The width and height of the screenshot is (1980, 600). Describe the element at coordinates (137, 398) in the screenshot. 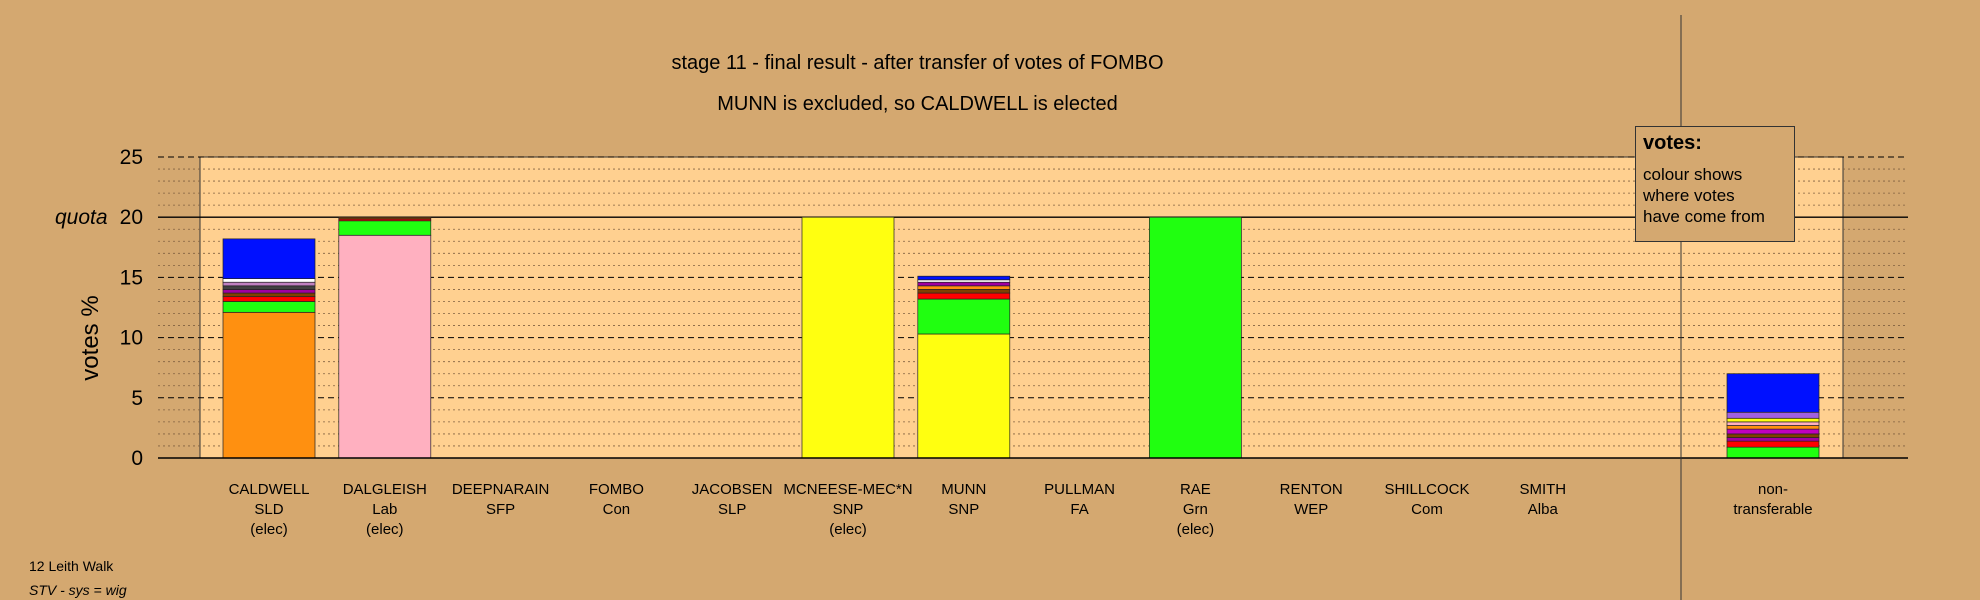

I see `y-tick-label: 5` at that location.